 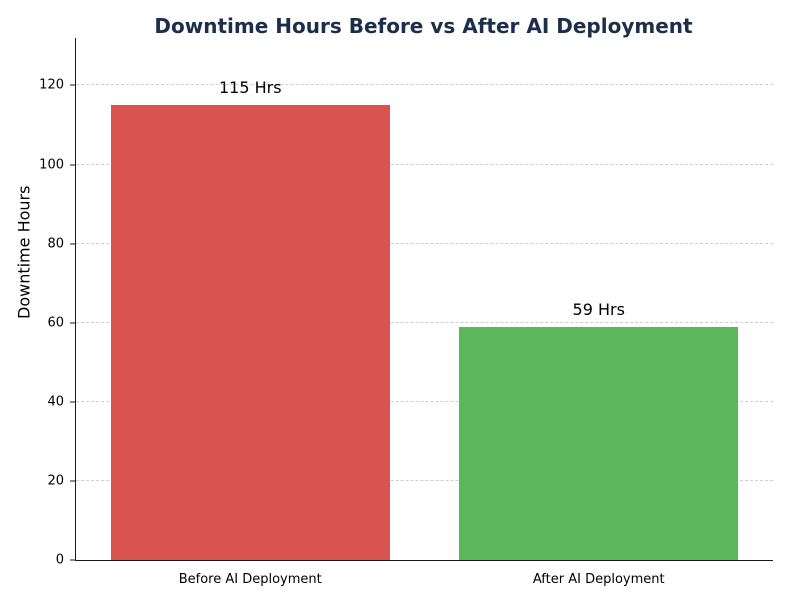 I want to click on bar-value-label-0: 115 Hrs, so click(x=250, y=88).